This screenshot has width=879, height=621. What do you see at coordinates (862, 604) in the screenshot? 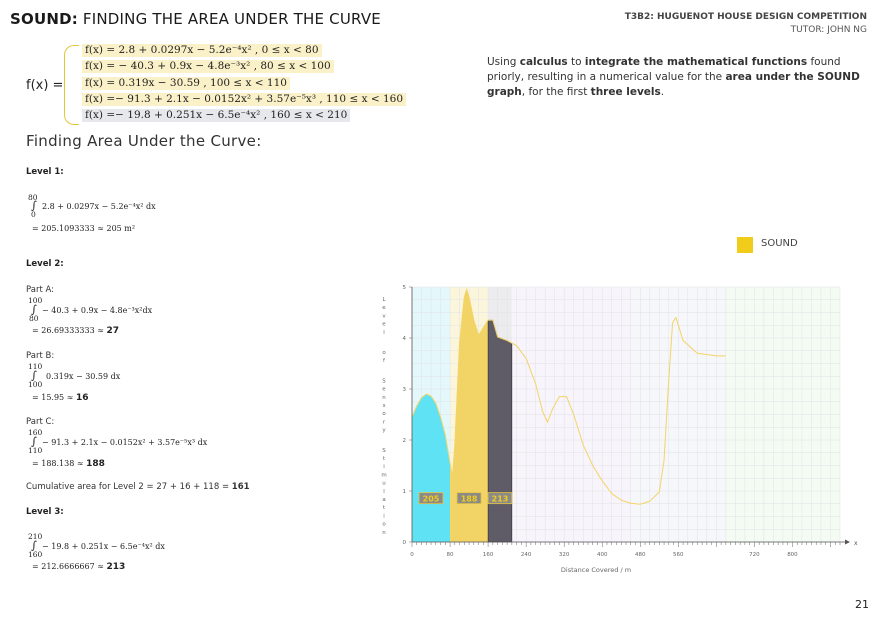
I see `page-number: 21` at bounding box center [862, 604].